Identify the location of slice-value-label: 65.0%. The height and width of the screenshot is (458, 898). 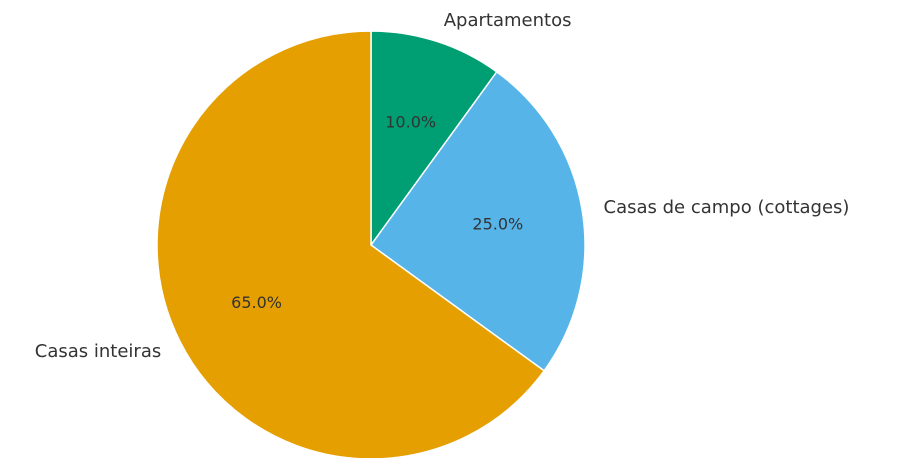
(256, 302).